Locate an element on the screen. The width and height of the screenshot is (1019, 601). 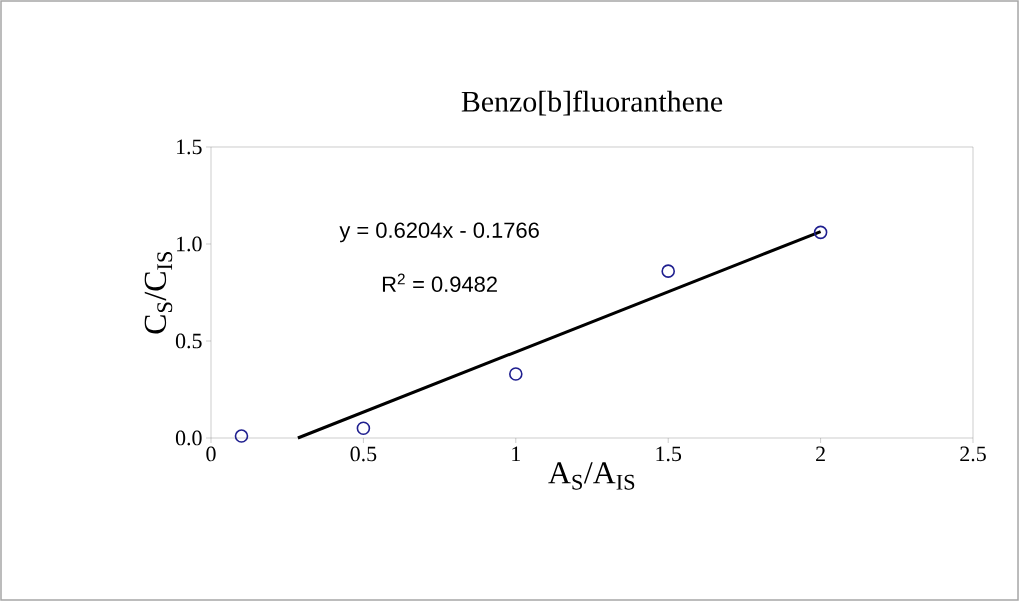
y-axis-title: C$_{S}$/C$_{IS}$ is located at coordinates (158, 293).